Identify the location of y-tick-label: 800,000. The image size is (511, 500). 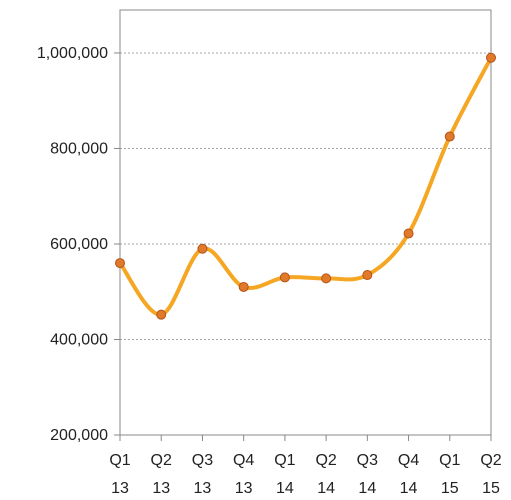
(79, 148).